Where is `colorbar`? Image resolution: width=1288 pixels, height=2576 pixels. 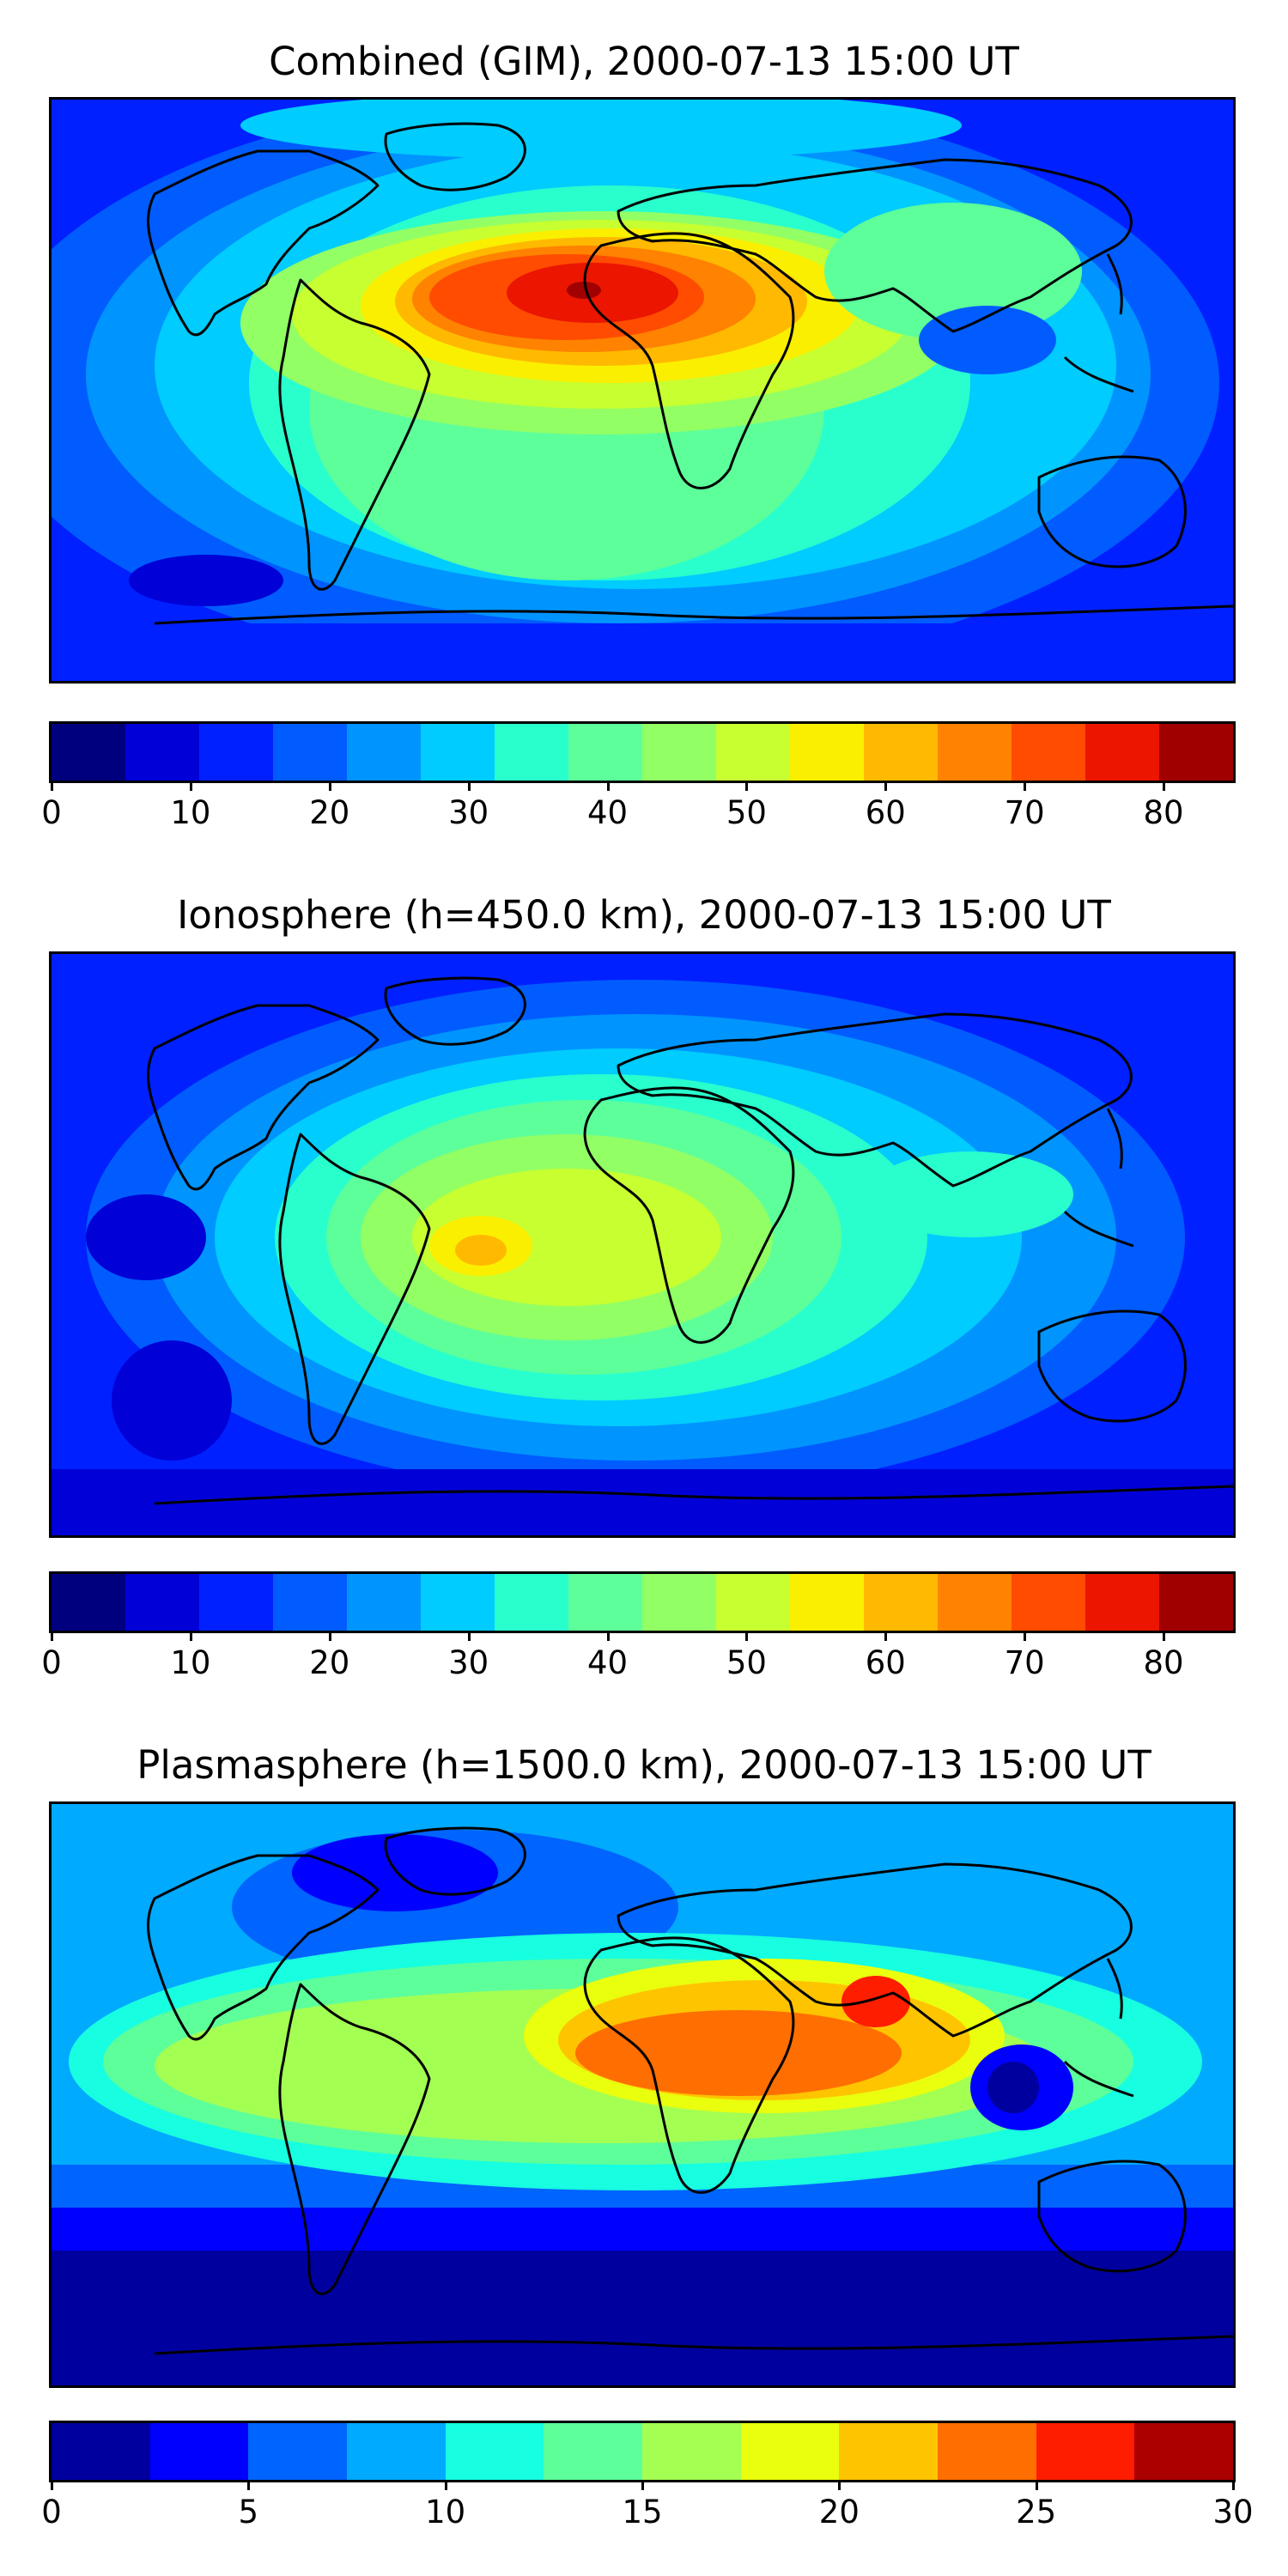
colorbar is located at coordinates (642, 752).